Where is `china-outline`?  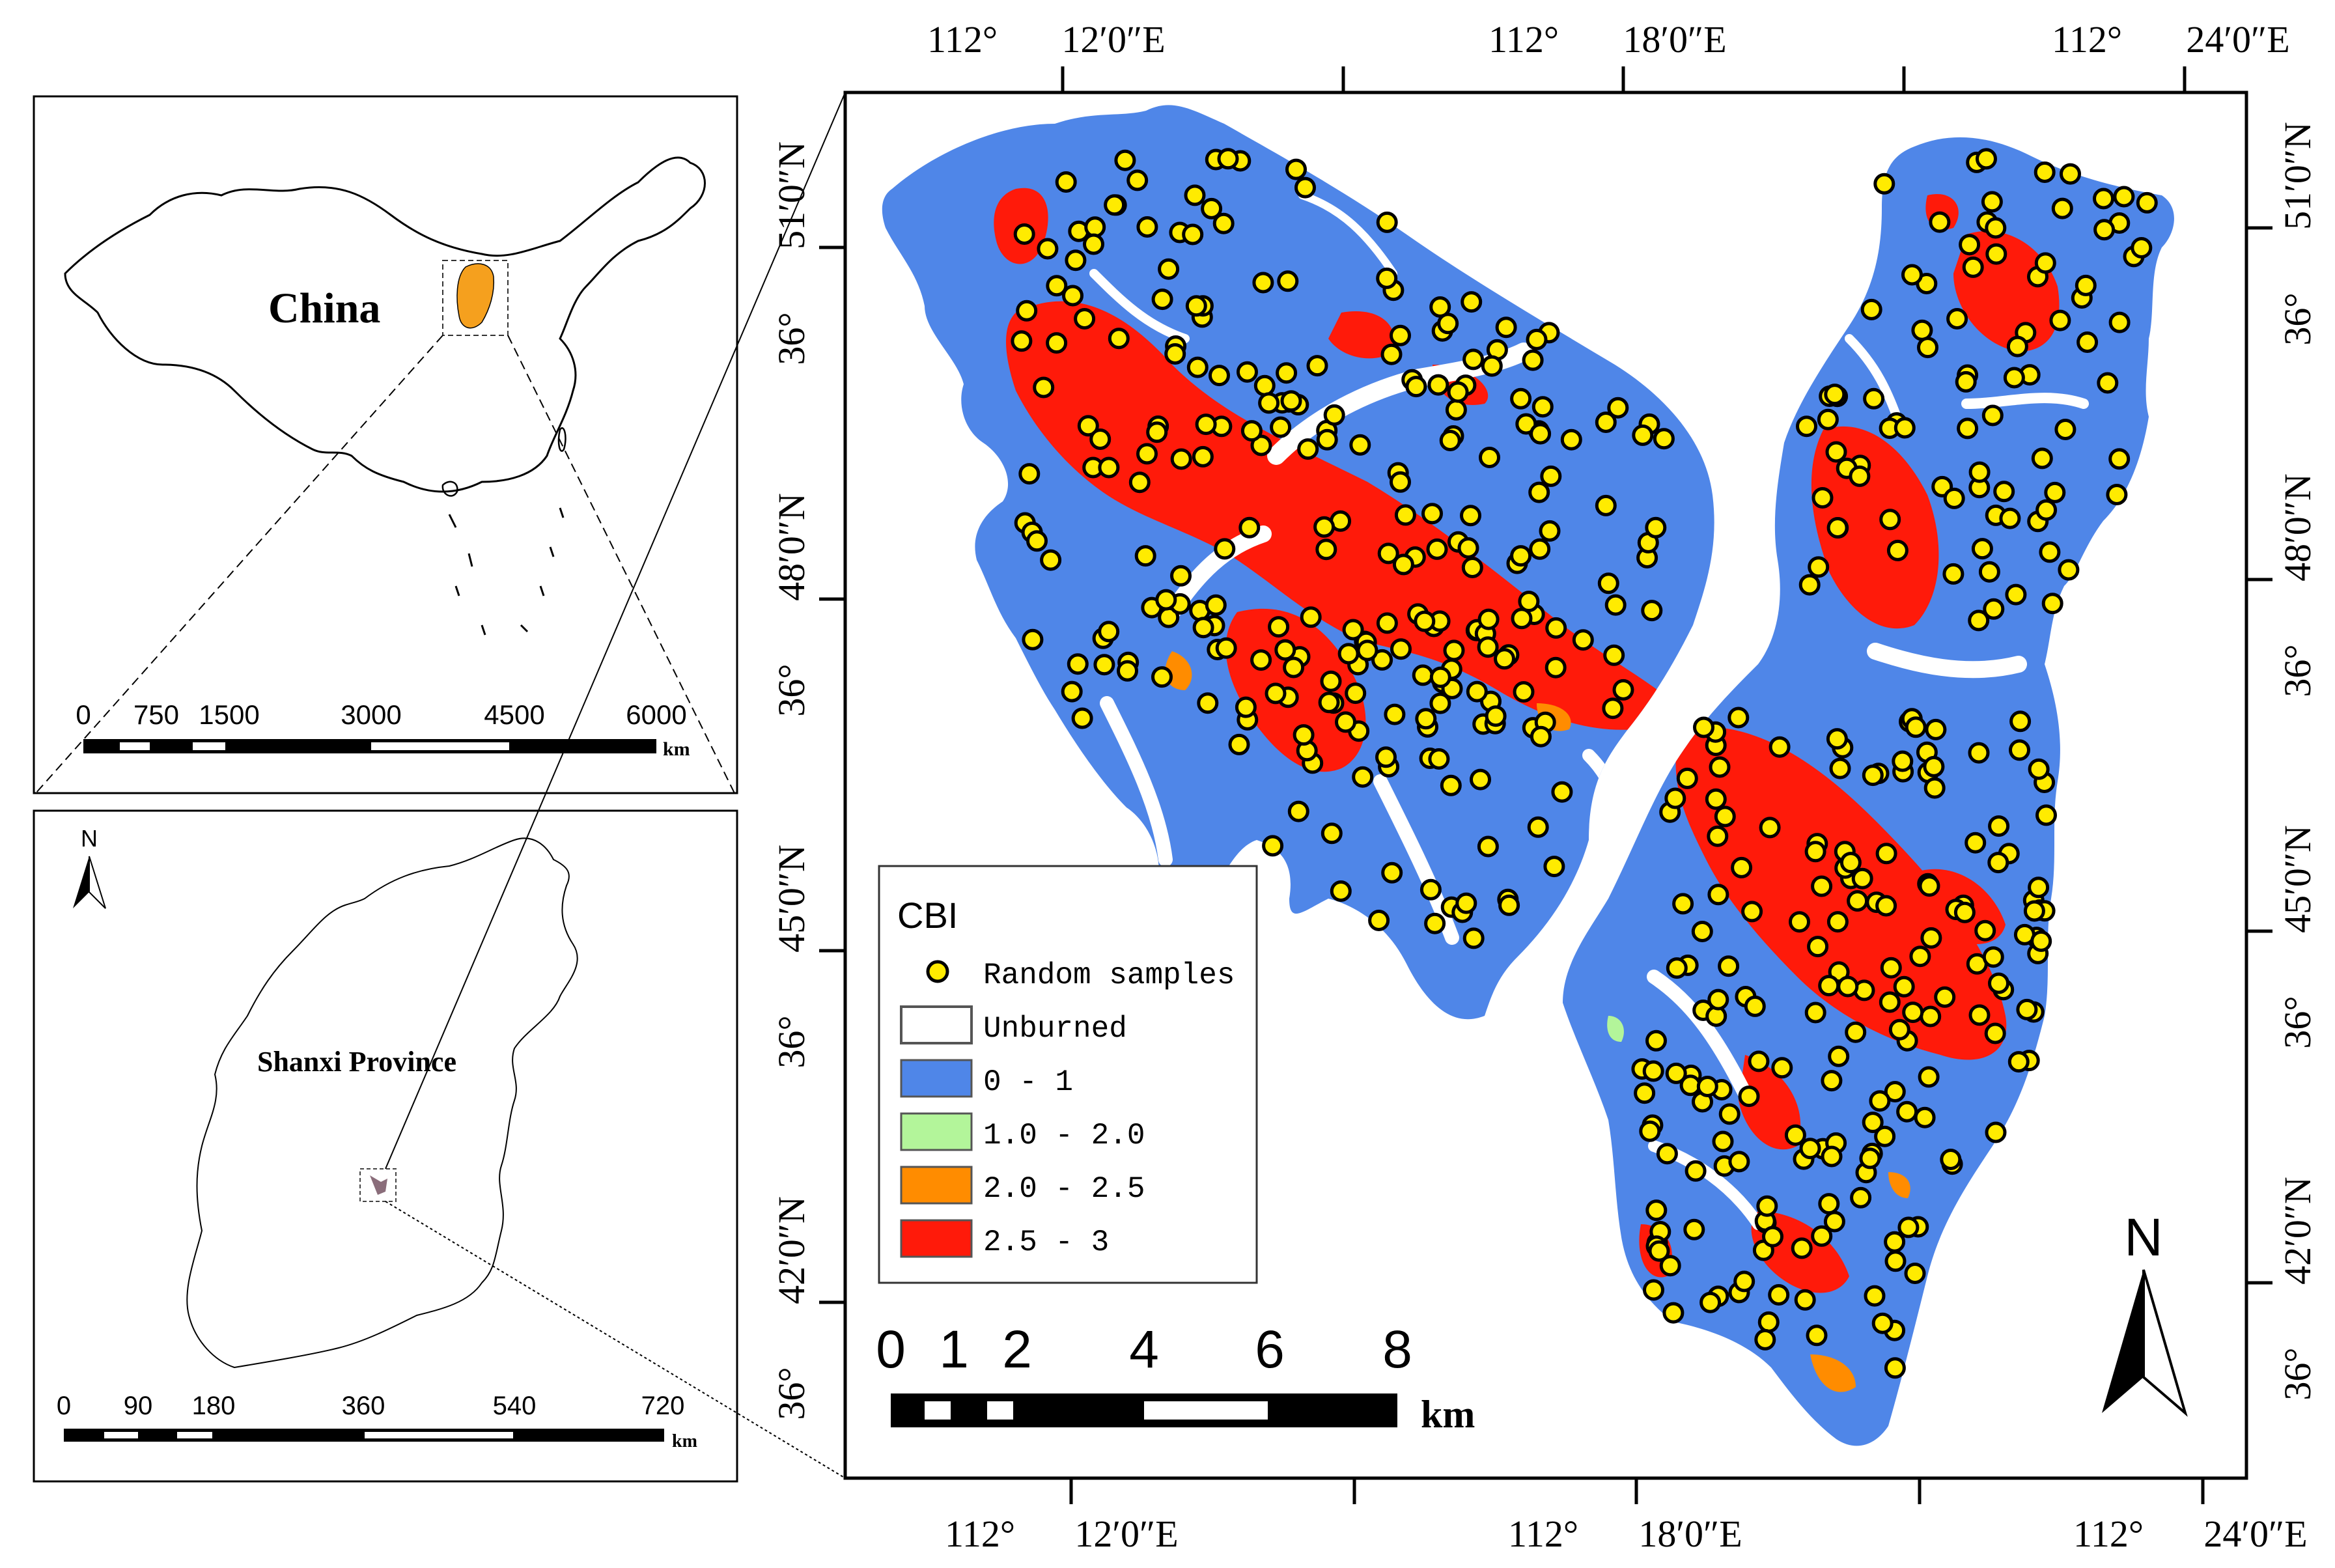 china-outline is located at coordinates (385, 325).